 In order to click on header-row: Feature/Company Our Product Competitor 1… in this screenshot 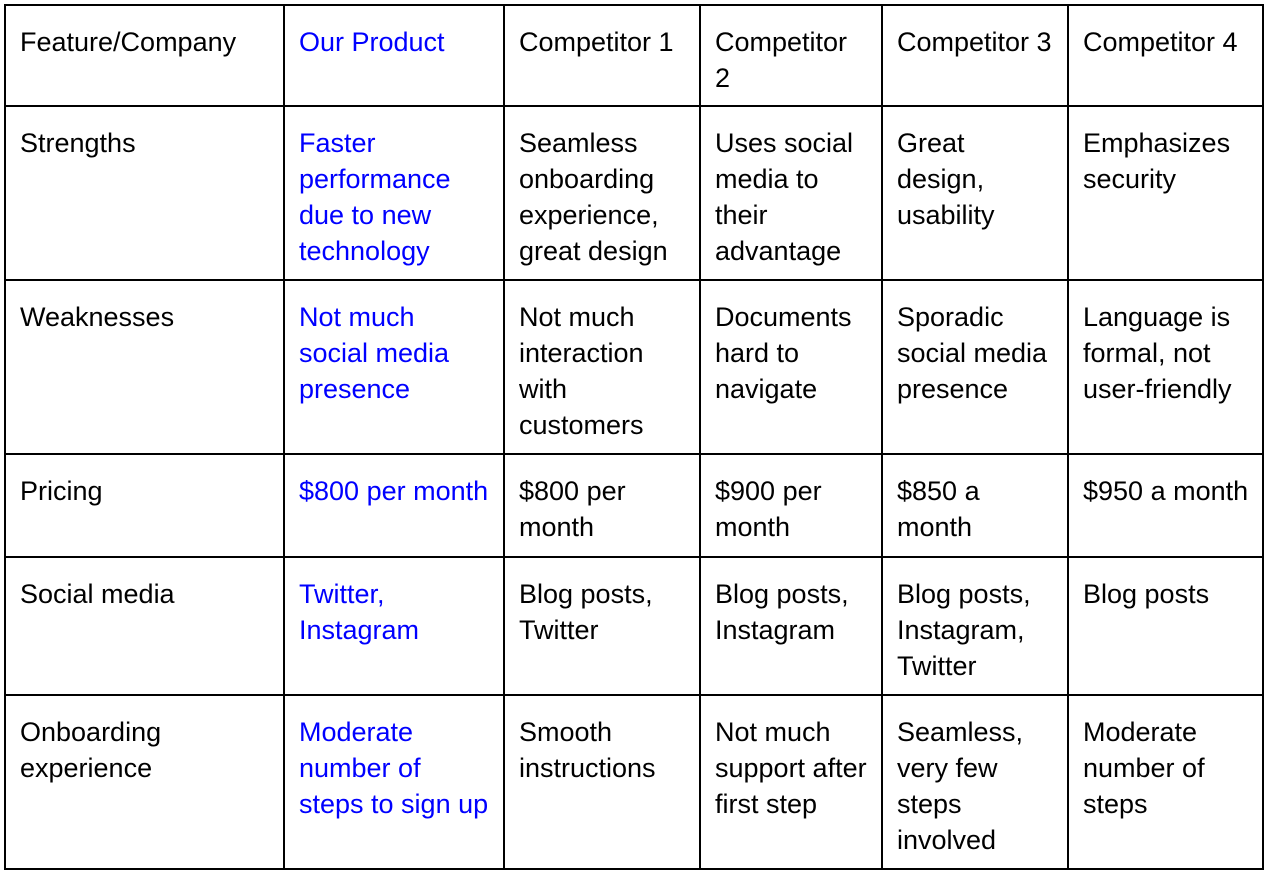, I will do `click(634, 55)`.